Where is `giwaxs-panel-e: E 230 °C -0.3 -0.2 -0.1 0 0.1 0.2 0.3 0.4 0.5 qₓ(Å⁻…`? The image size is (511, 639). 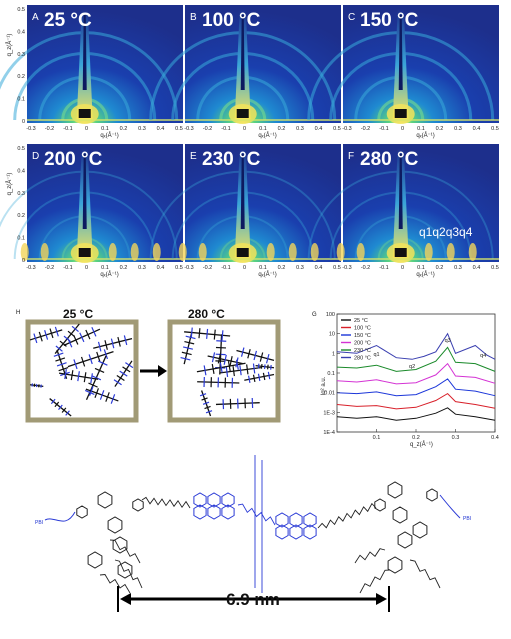
giwaxs-panel-e: E 230 °C -0.3 -0.2 -0.1 0 0.1 0.2 0.3 0.4 0.5 qₓ(Å⁻… is located at coordinates (245, 211).